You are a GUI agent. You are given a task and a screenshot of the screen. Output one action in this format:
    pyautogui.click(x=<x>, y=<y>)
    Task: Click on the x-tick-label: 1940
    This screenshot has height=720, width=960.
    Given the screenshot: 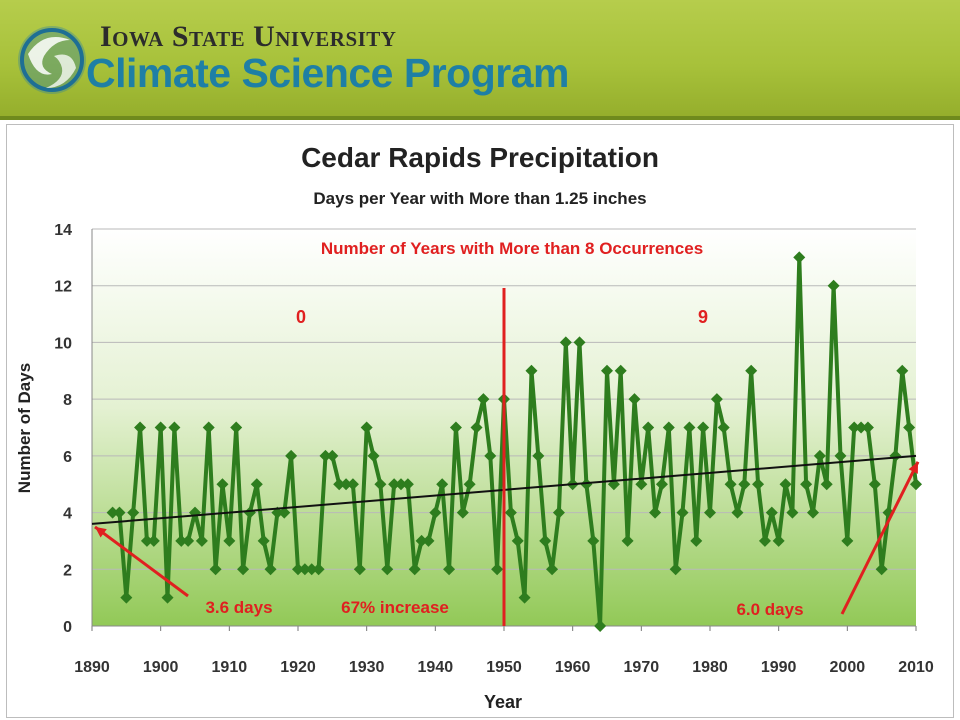 What is the action you would take?
    pyautogui.click(x=436, y=667)
    